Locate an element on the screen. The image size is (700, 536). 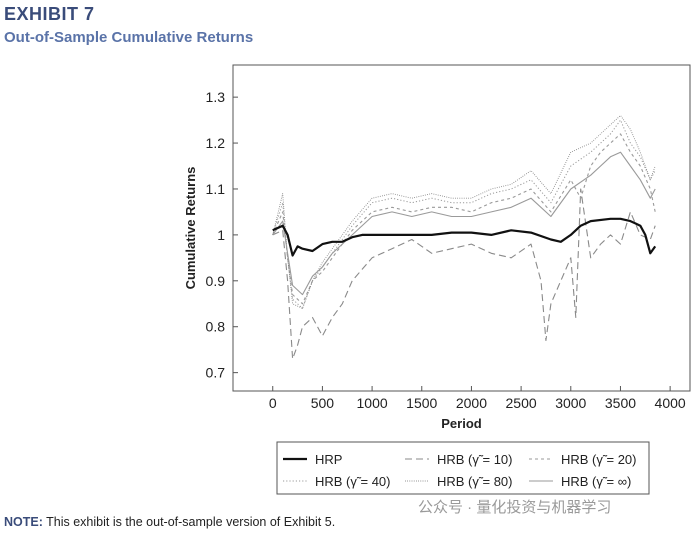
y-tick-label: 0.7 is located at coordinates (216, 373).